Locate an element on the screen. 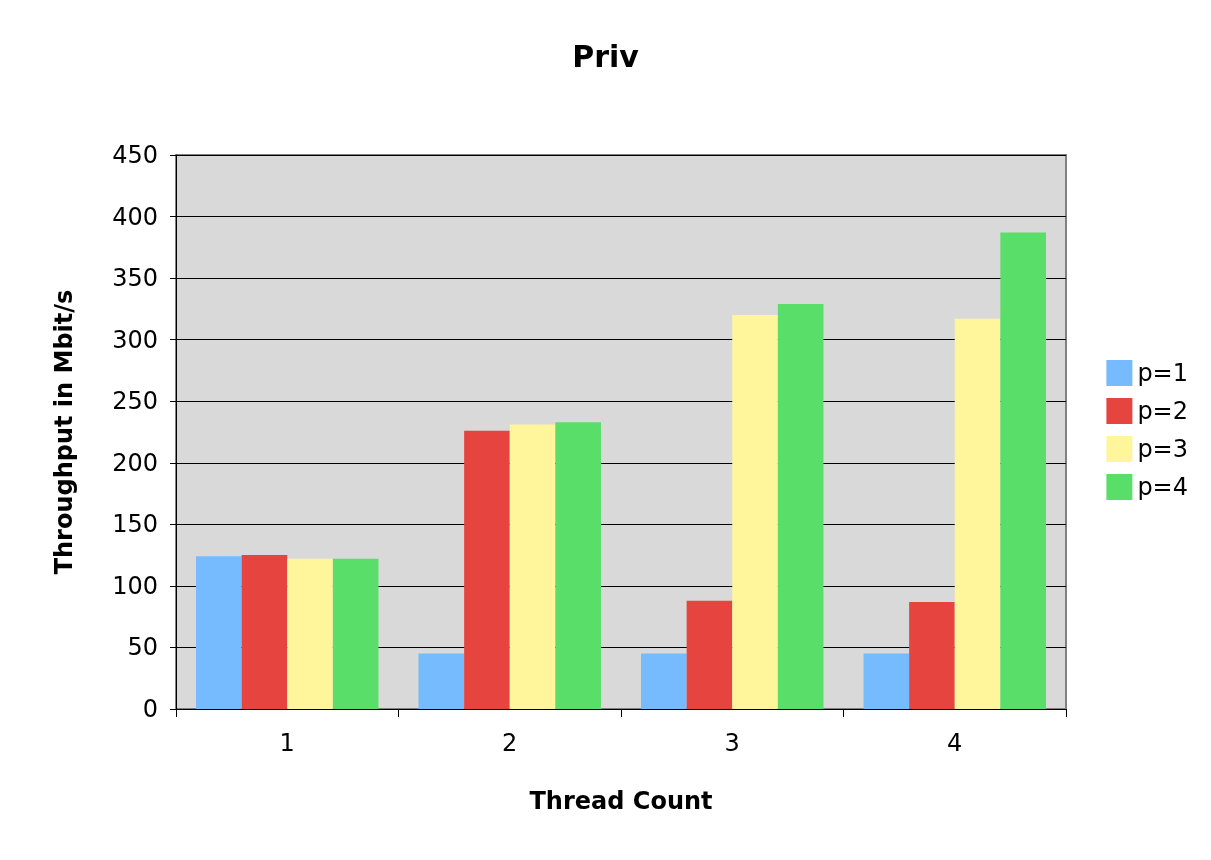  y-tick-label: 0 is located at coordinates (150, 709).